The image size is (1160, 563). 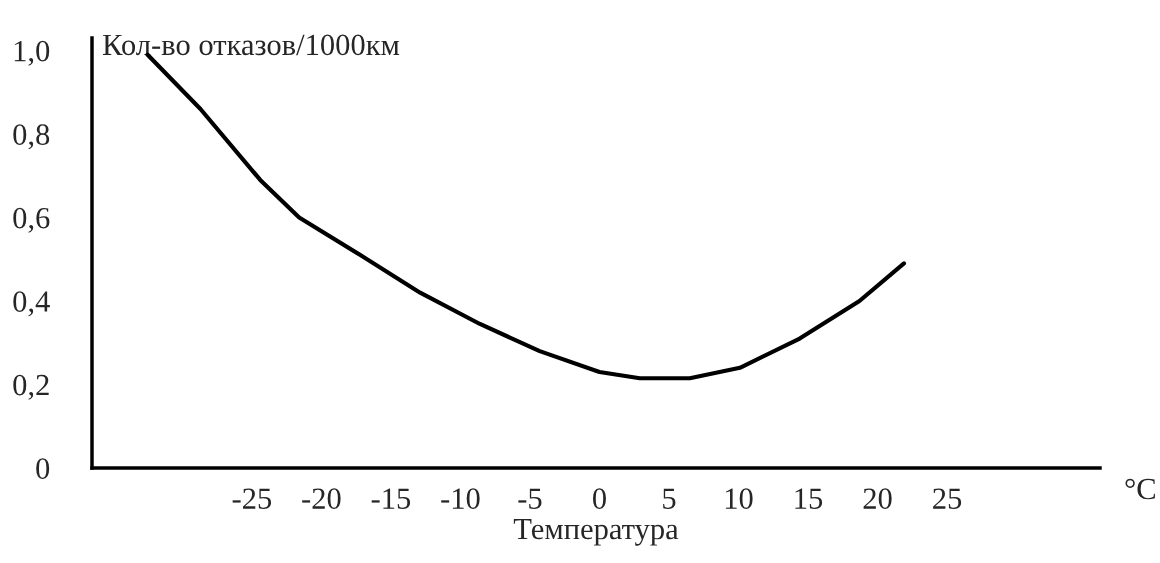 What do you see at coordinates (31, 304) in the screenshot?
I see `y-tick-label: 0,4` at bounding box center [31, 304].